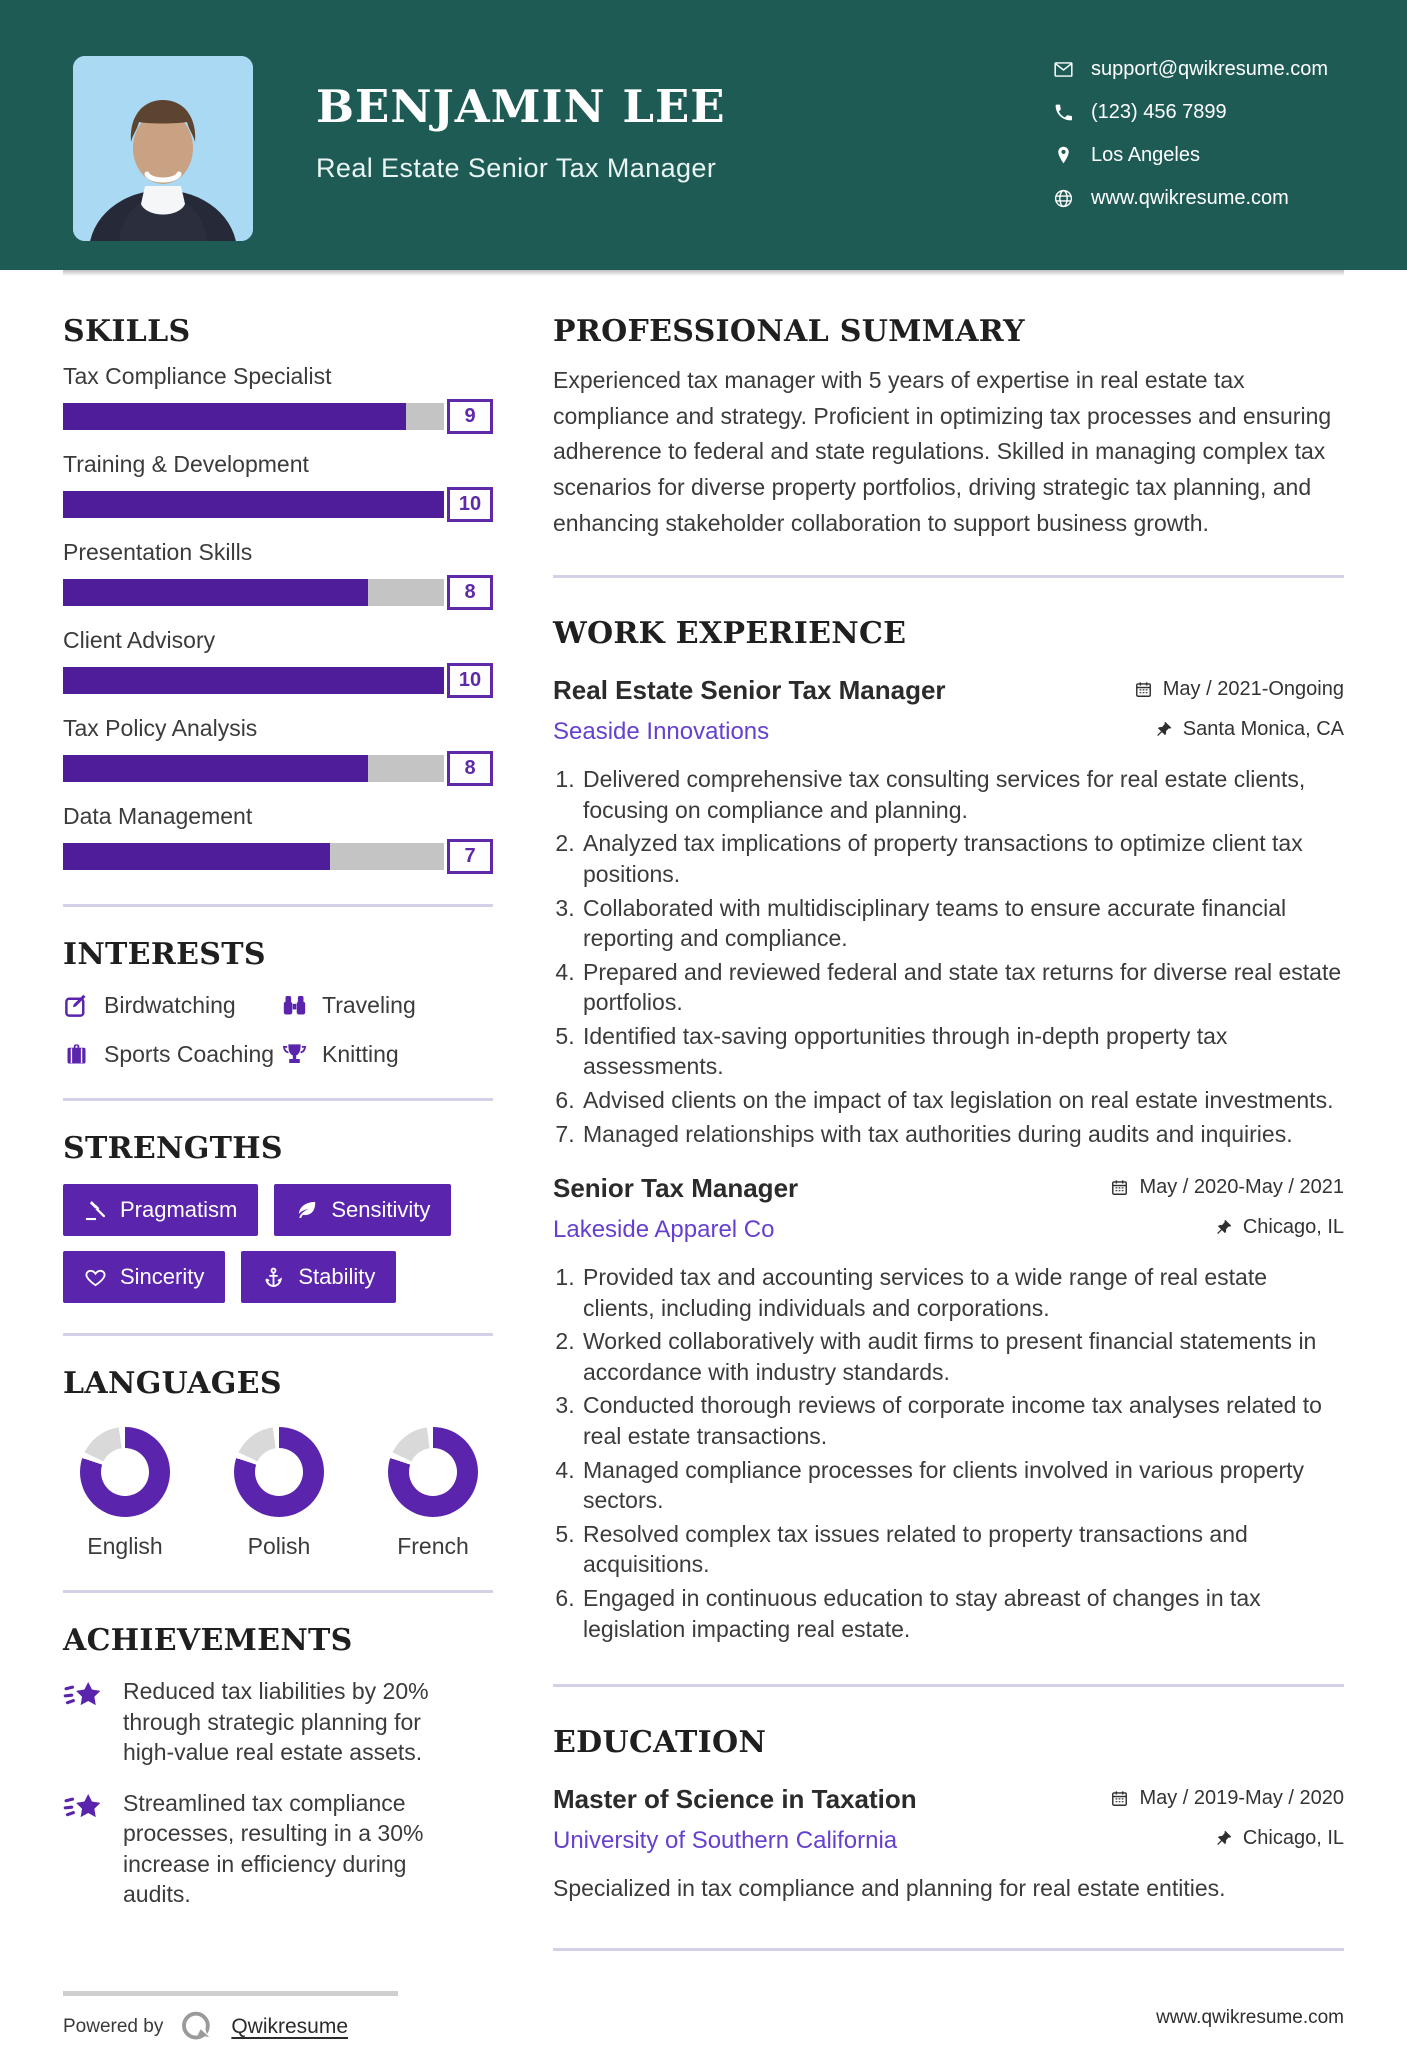 Image resolution: width=1407 pixels, height=2045 pixels. What do you see at coordinates (208, 1640) in the screenshot?
I see `achievements-heading: ACHIEVEMENTS` at bounding box center [208, 1640].